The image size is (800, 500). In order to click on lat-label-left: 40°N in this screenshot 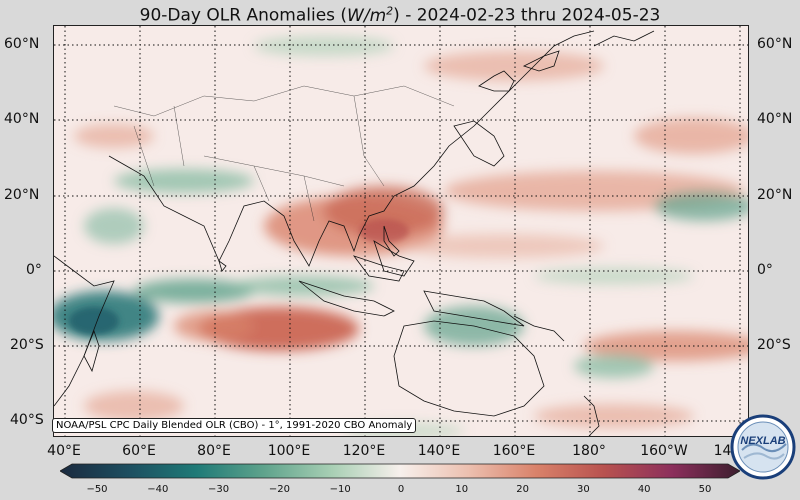, I will do `click(22, 119)`.